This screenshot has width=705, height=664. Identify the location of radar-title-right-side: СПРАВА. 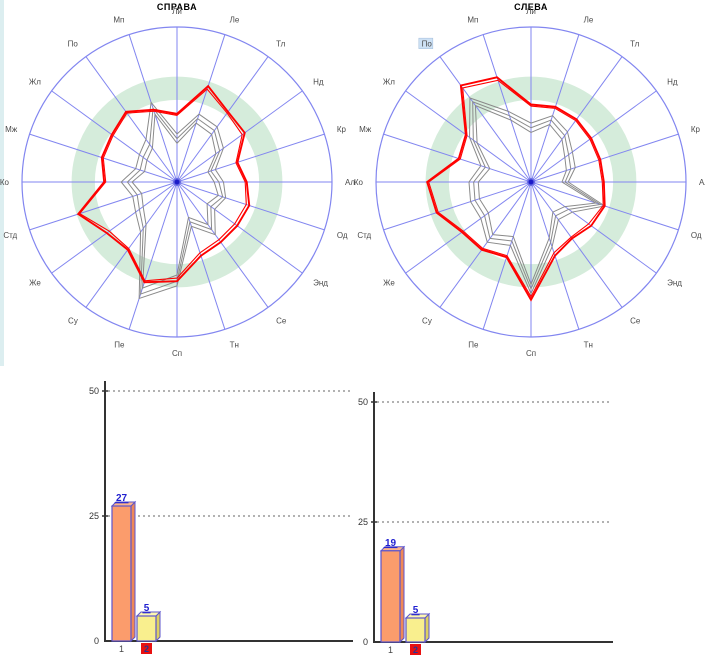
(177, 7).